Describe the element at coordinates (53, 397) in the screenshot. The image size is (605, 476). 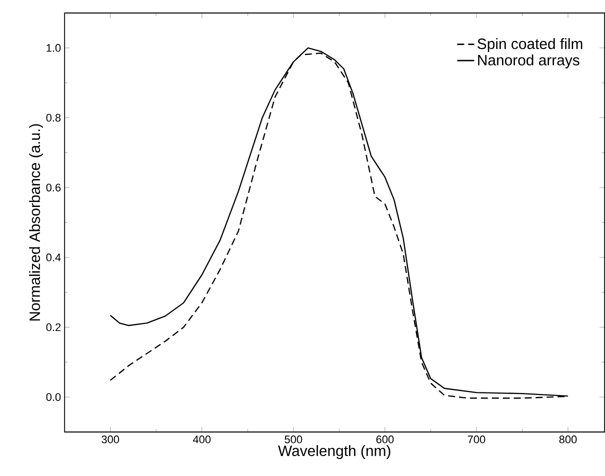
I see `y-tick-label: 0.0` at that location.